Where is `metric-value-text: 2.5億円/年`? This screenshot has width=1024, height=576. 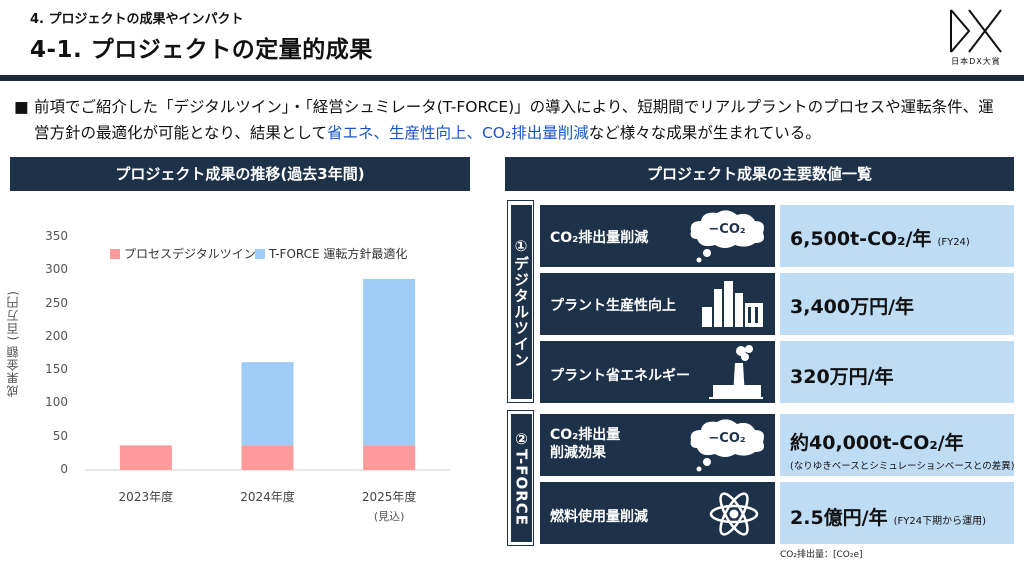 metric-value-text: 2.5億円/年 is located at coordinates (839, 518).